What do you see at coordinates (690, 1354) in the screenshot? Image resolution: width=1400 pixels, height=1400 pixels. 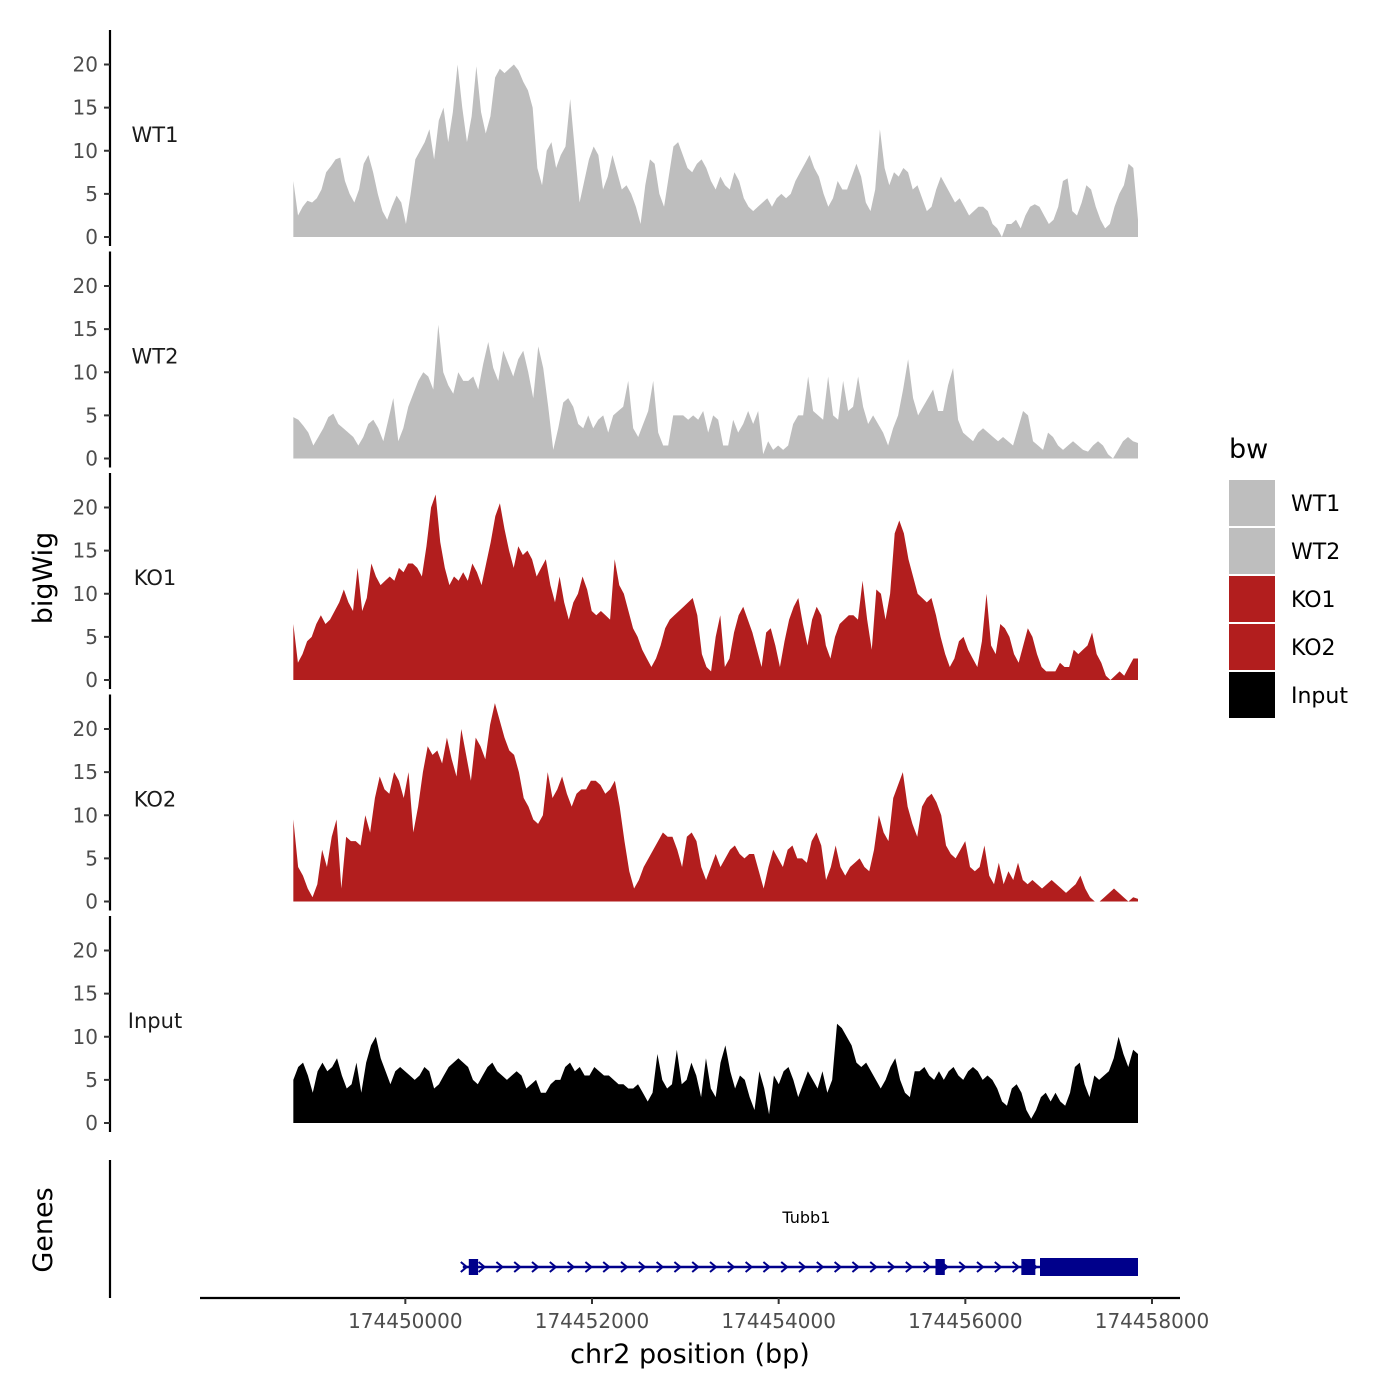 I see `x-axis-title: chr2 position (bp)` at bounding box center [690, 1354].